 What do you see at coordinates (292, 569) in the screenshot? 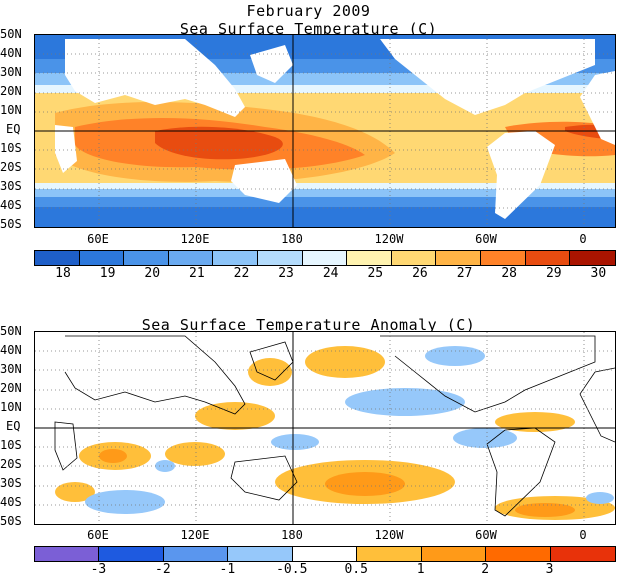
I see `colorbar-label: -0.5` at bounding box center [292, 569].